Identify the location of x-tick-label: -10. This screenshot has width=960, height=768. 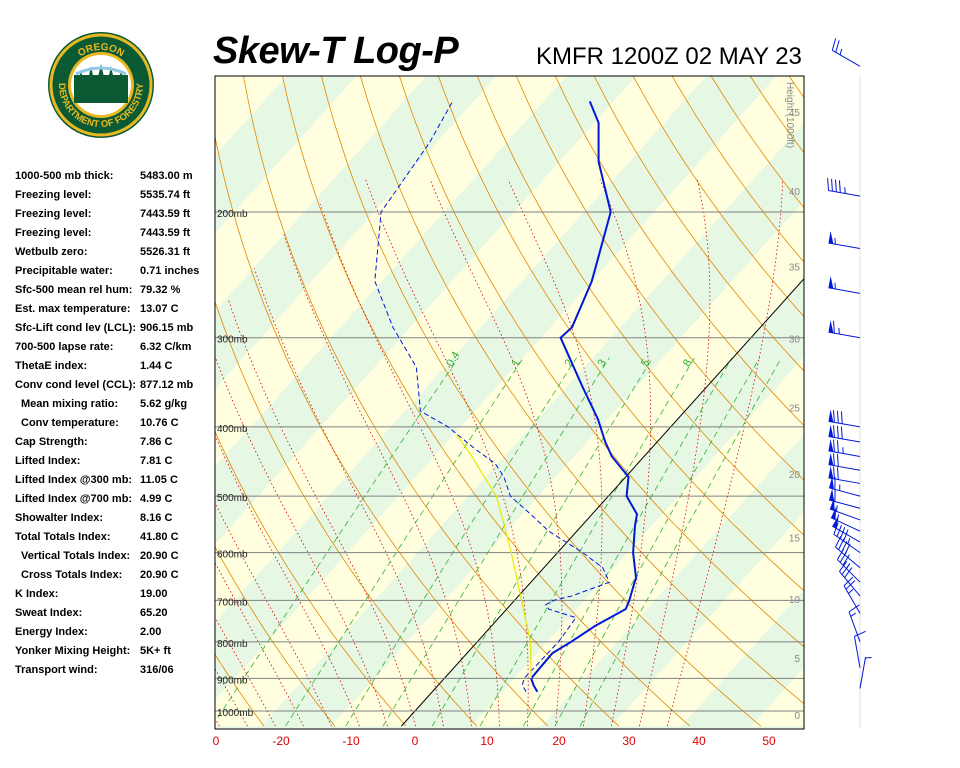
(351, 741).